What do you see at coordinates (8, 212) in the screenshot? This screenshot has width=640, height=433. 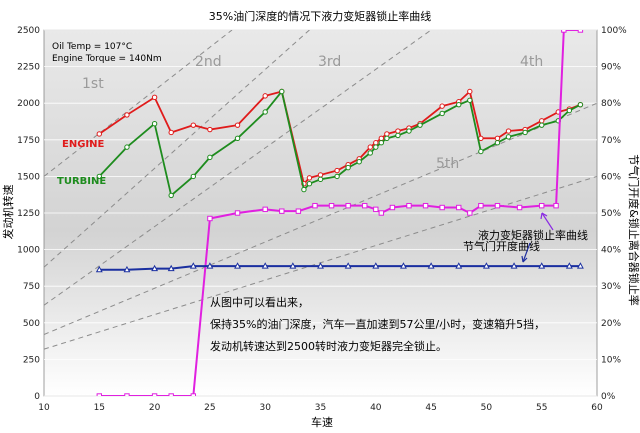 I see `y-left-axis-label: 发动机转速` at bounding box center [8, 212].